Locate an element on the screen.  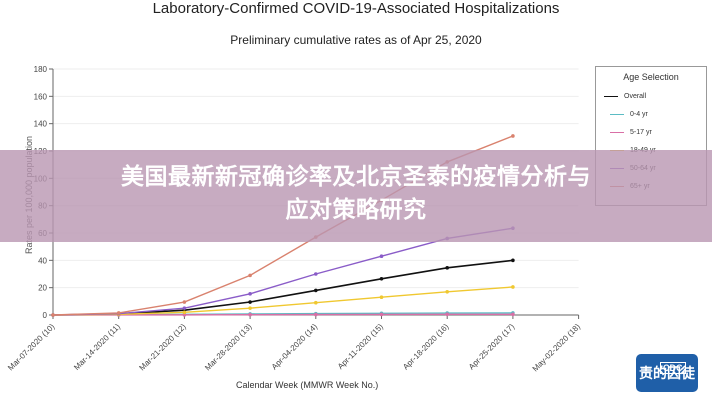
x-axis-label: Calendar Week (MMWR Week No.) is located at coordinates (307, 385).